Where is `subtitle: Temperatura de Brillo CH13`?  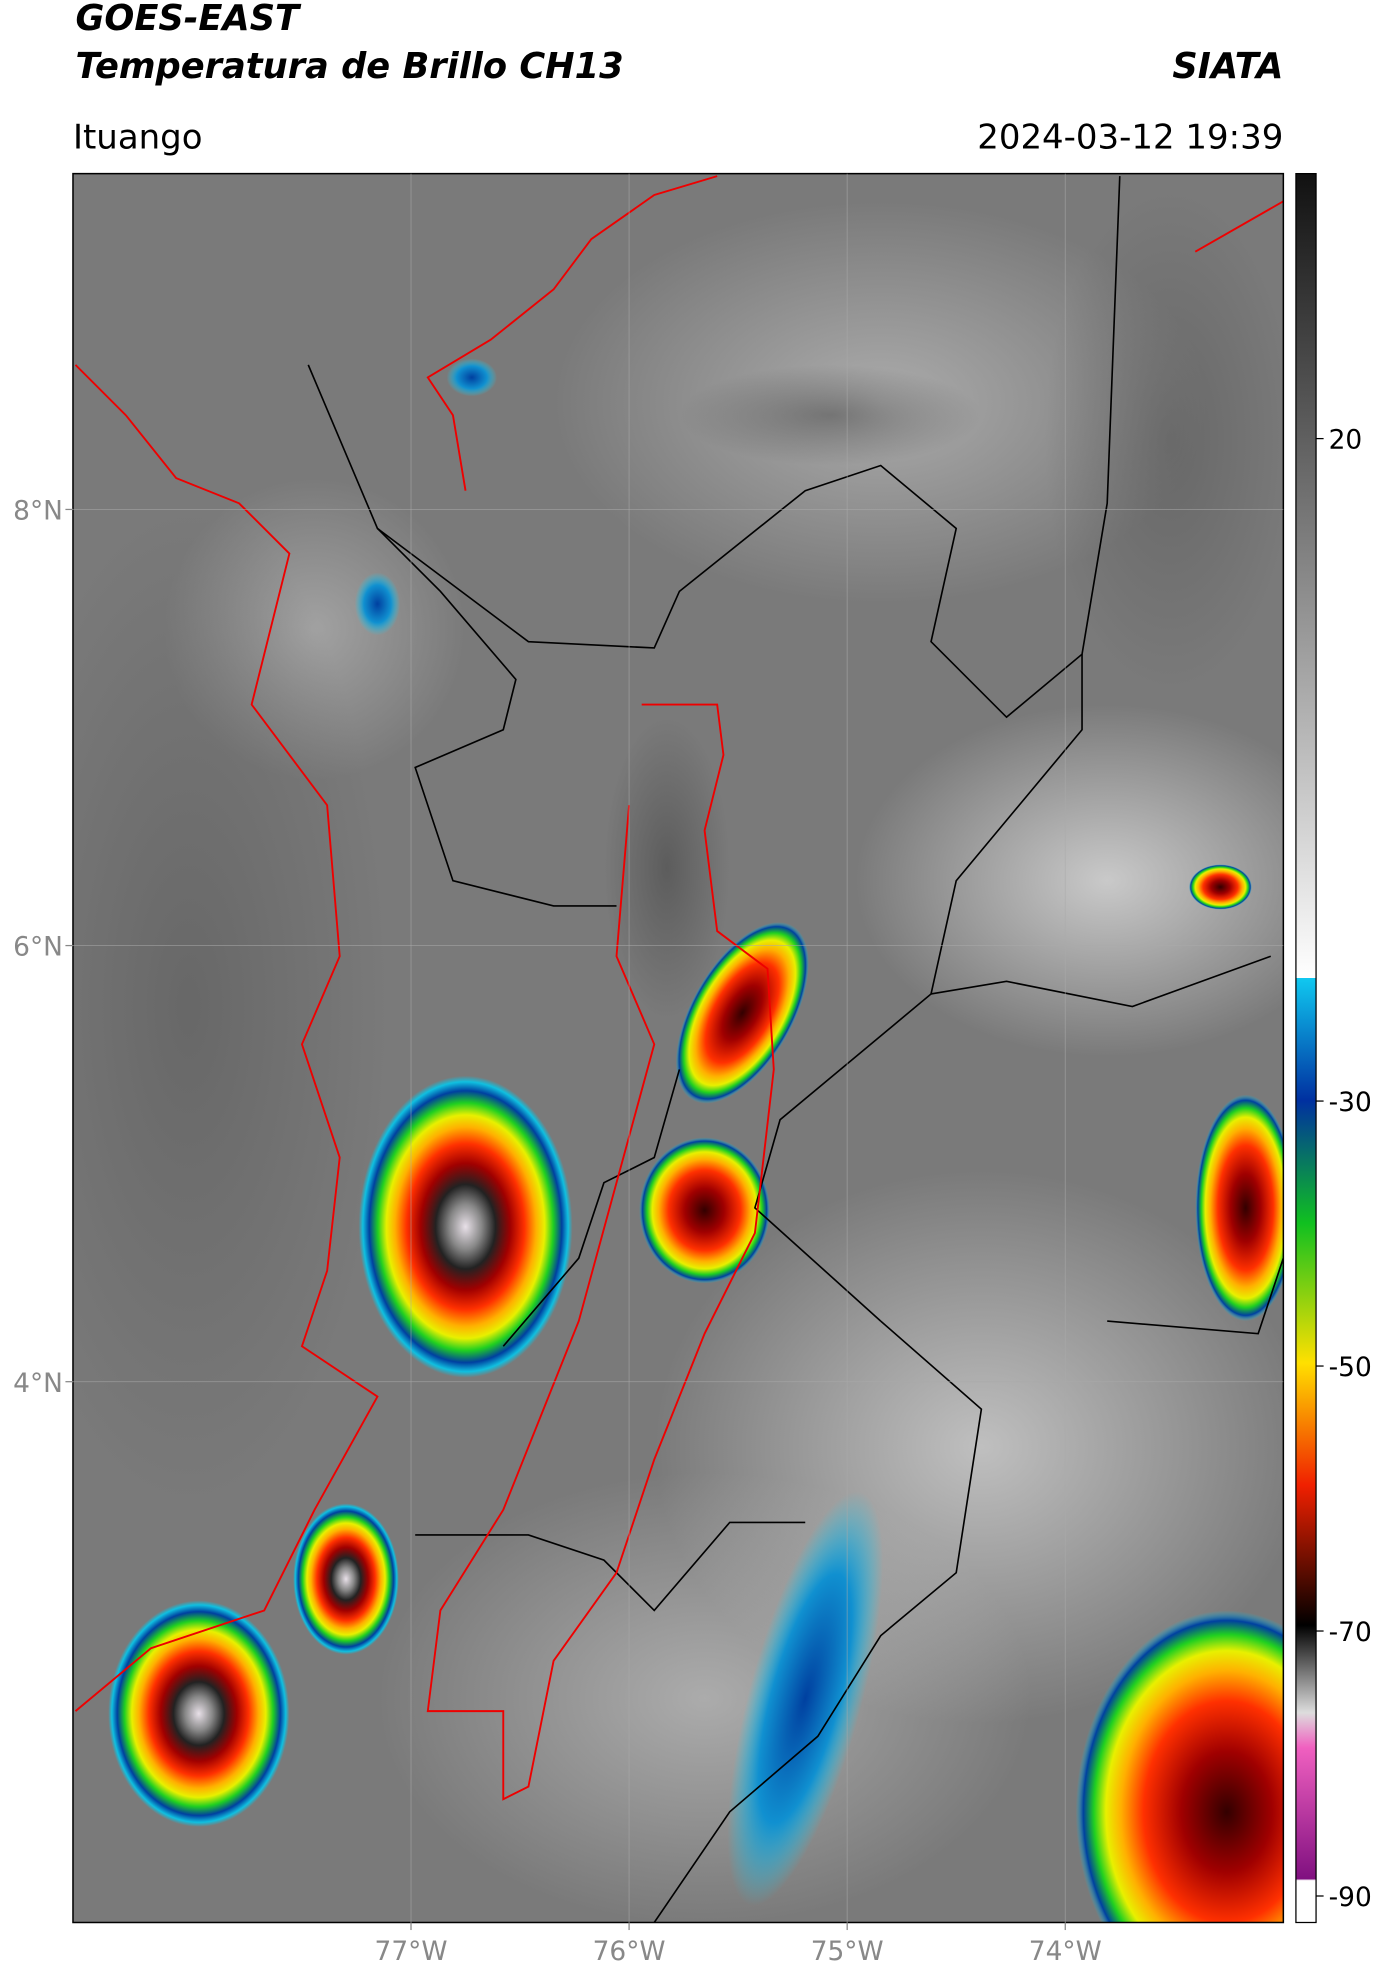
subtitle: Temperatura de Brillo CH13 is located at coordinates (349, 66).